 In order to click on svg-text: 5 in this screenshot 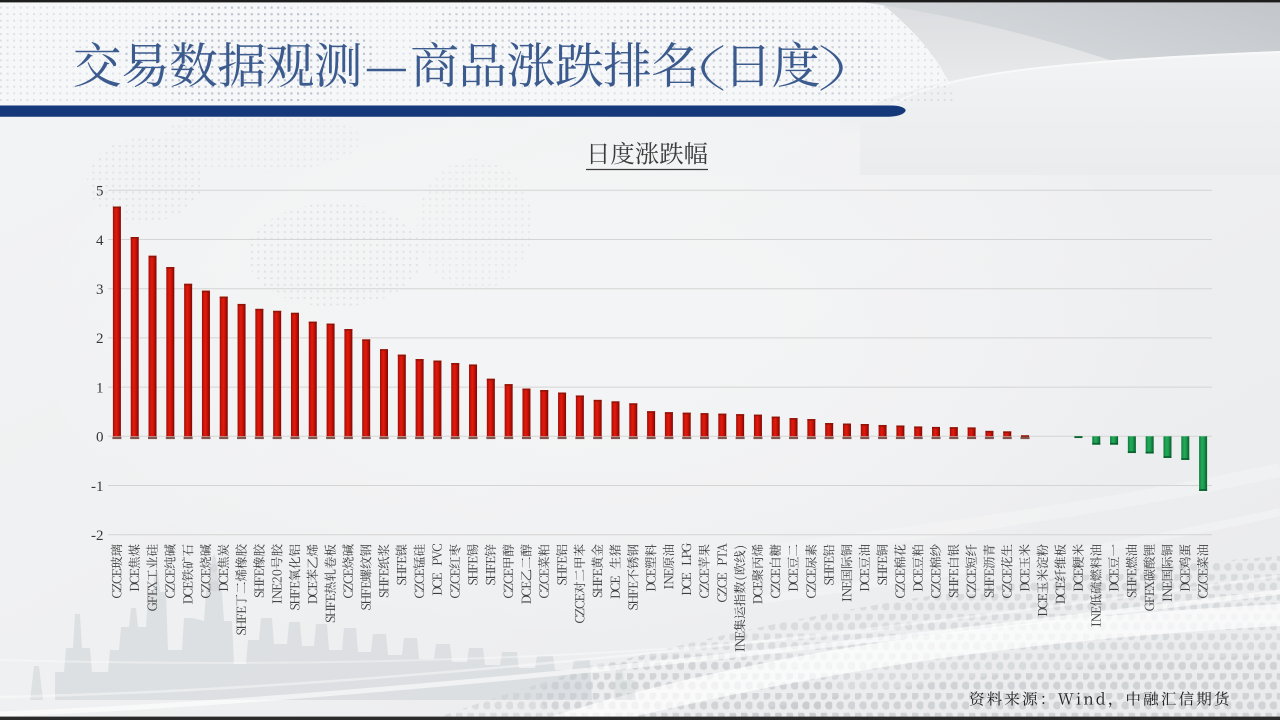, I will do `click(100, 192)`.